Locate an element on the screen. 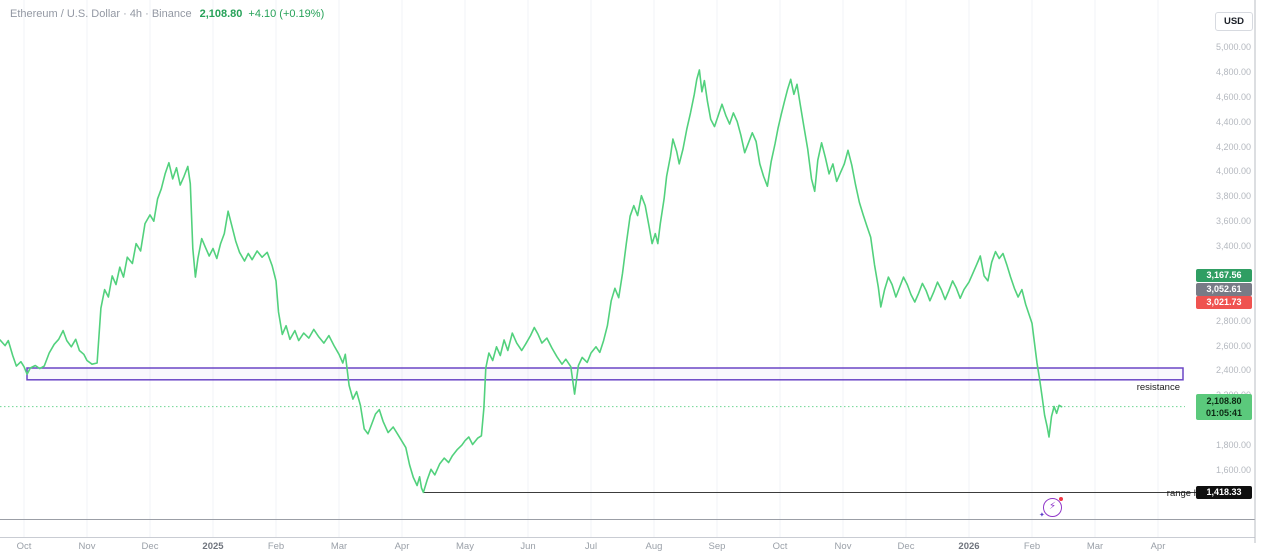  current-price-value: 2,108.80 is located at coordinates (1224, 400).